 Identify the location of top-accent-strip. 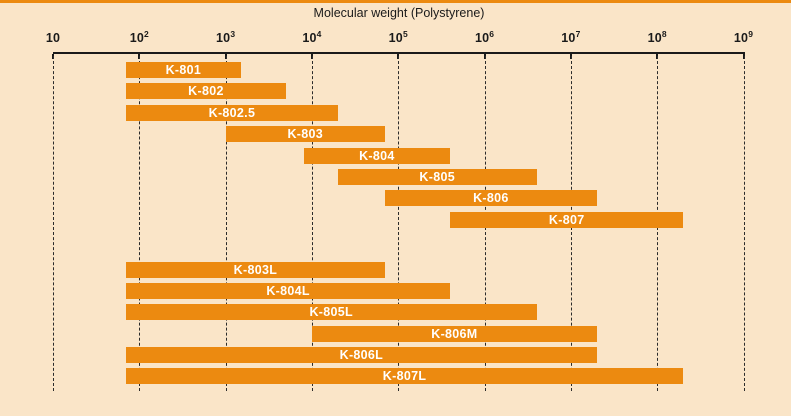
(395, 1).